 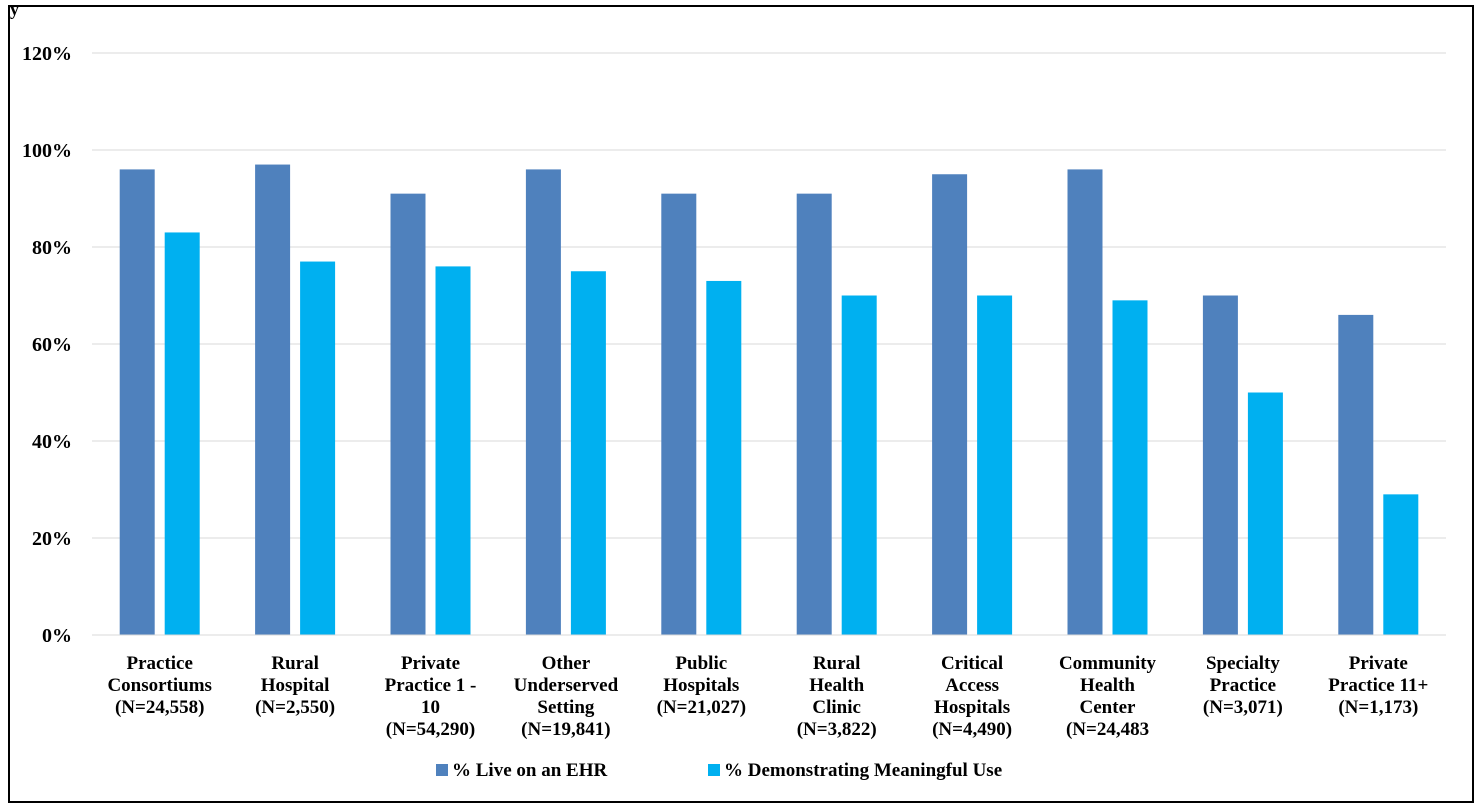 What do you see at coordinates (1243, 685) in the screenshot?
I see `x-category-label: Specialty Practice (N=3,071)` at bounding box center [1243, 685].